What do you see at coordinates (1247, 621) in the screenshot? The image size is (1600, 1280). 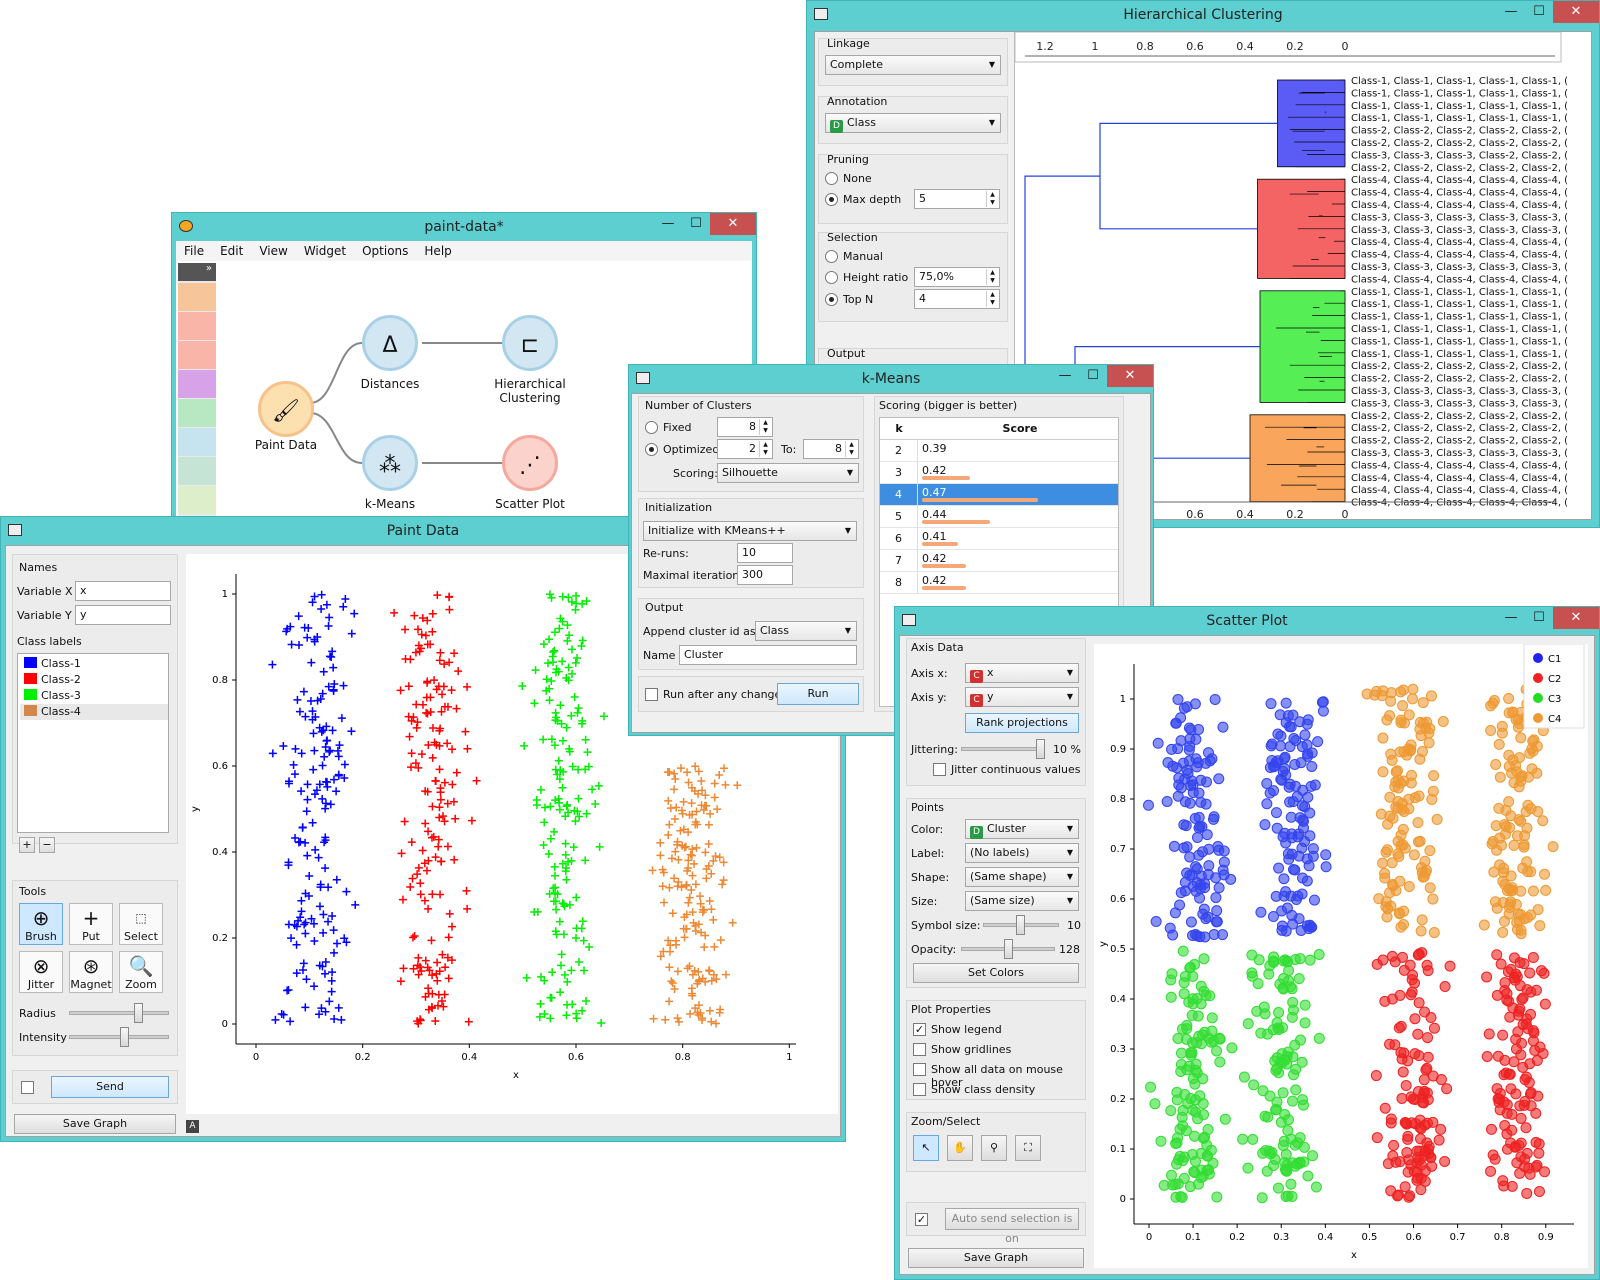 I see `sp-titlebar: Scatter Plot` at bounding box center [1247, 621].